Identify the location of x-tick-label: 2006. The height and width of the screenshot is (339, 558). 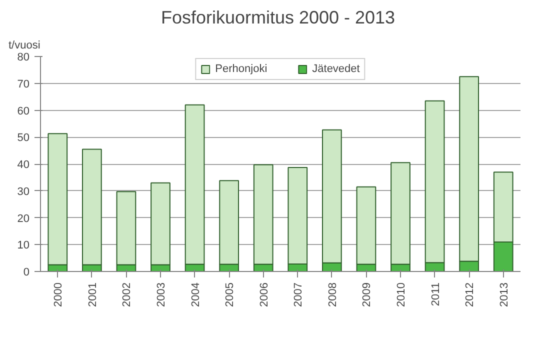
(264, 294).